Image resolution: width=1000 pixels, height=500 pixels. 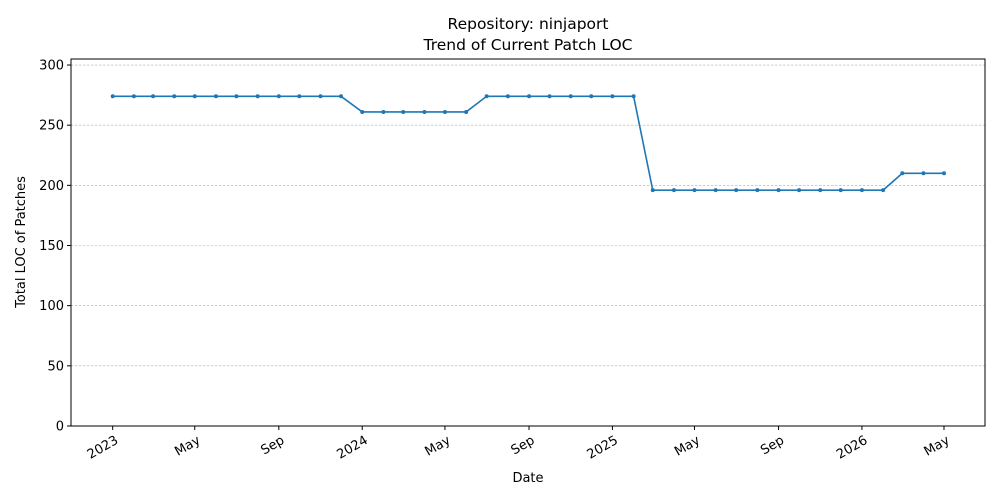 I want to click on x-tick-label: 2023, so click(x=103, y=448).